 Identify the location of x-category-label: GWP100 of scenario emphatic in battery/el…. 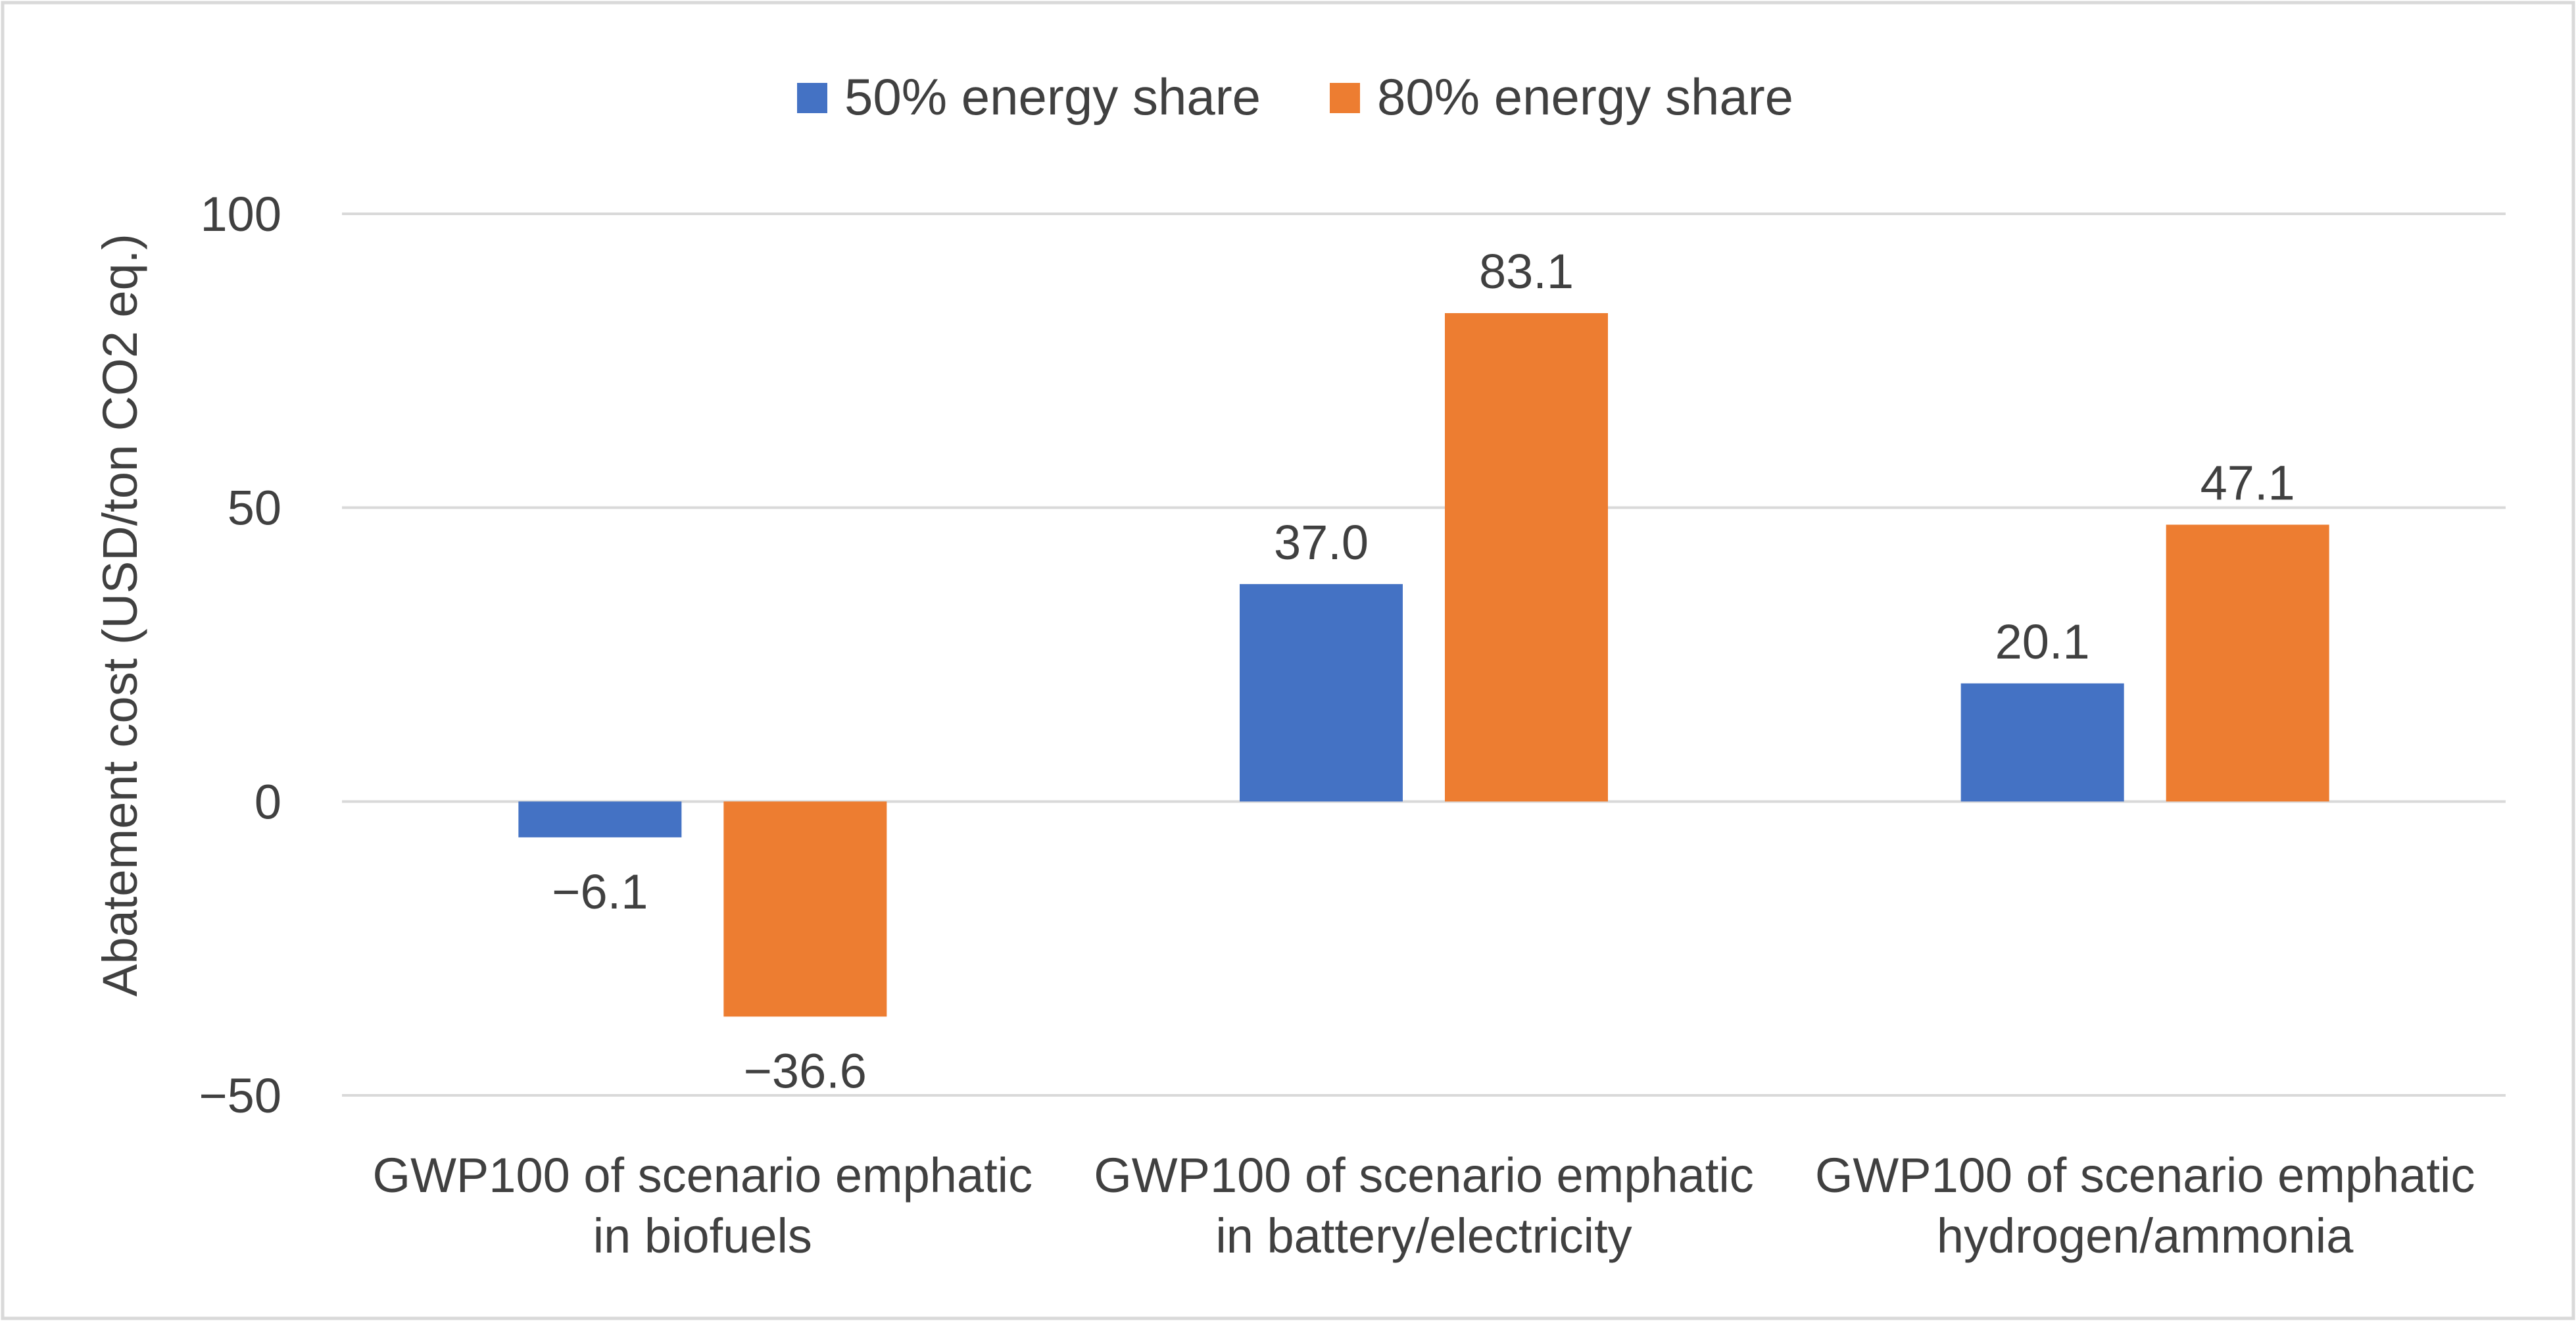
(1424, 1205).